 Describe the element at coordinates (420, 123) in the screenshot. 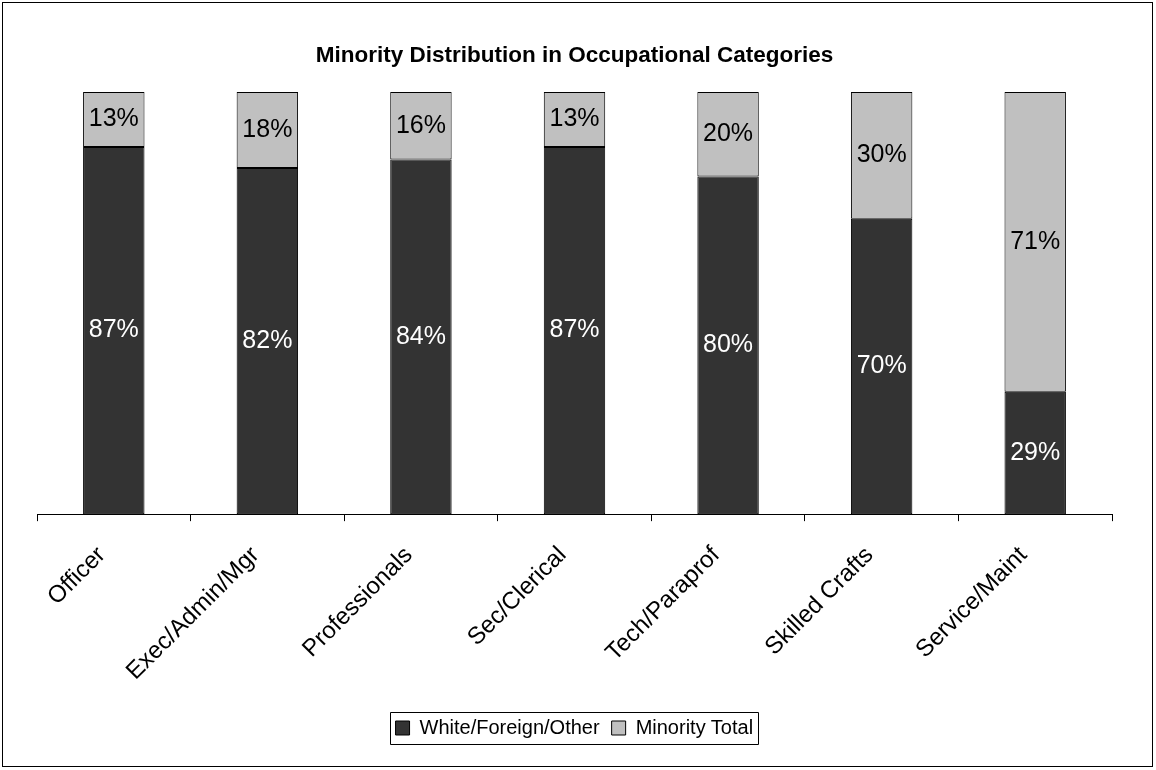

I see `data-label: 16%` at that location.